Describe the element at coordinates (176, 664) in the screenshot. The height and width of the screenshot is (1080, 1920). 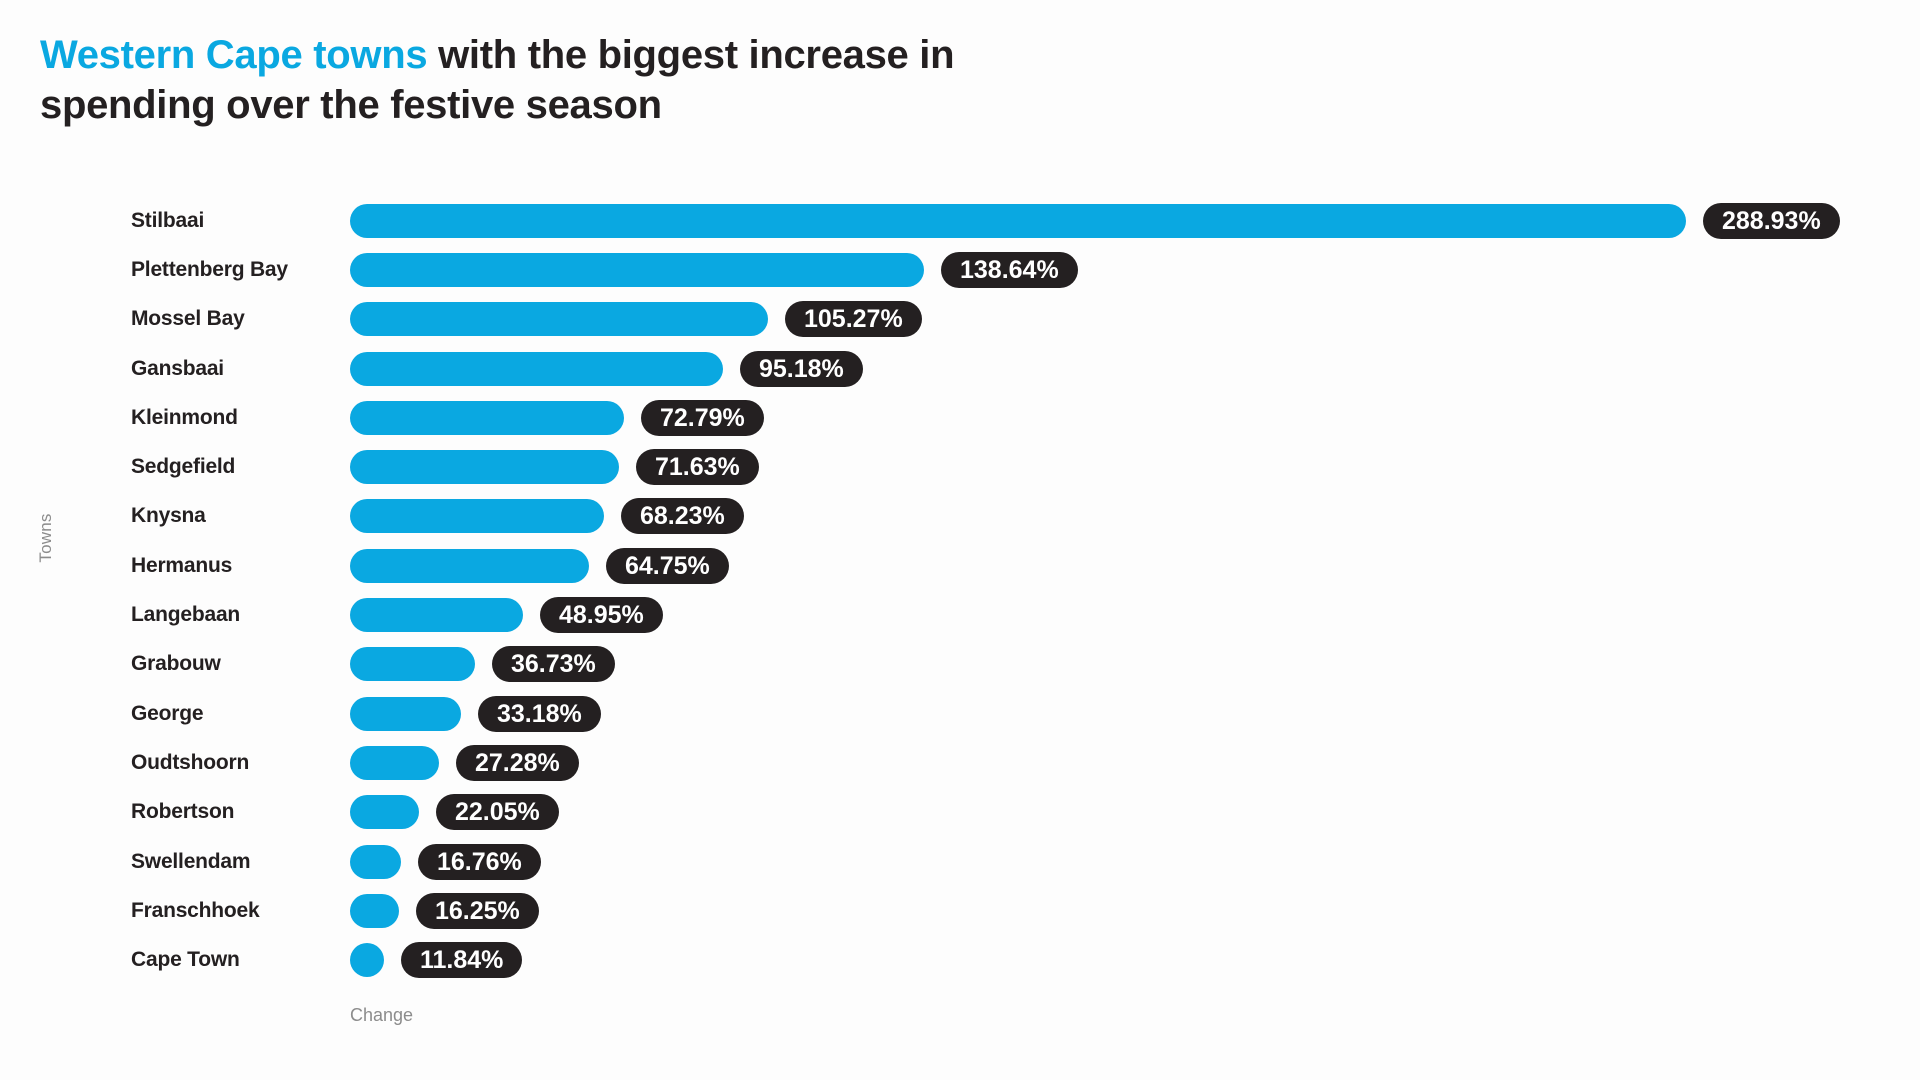
I see `category-label: Grabouw` at that location.